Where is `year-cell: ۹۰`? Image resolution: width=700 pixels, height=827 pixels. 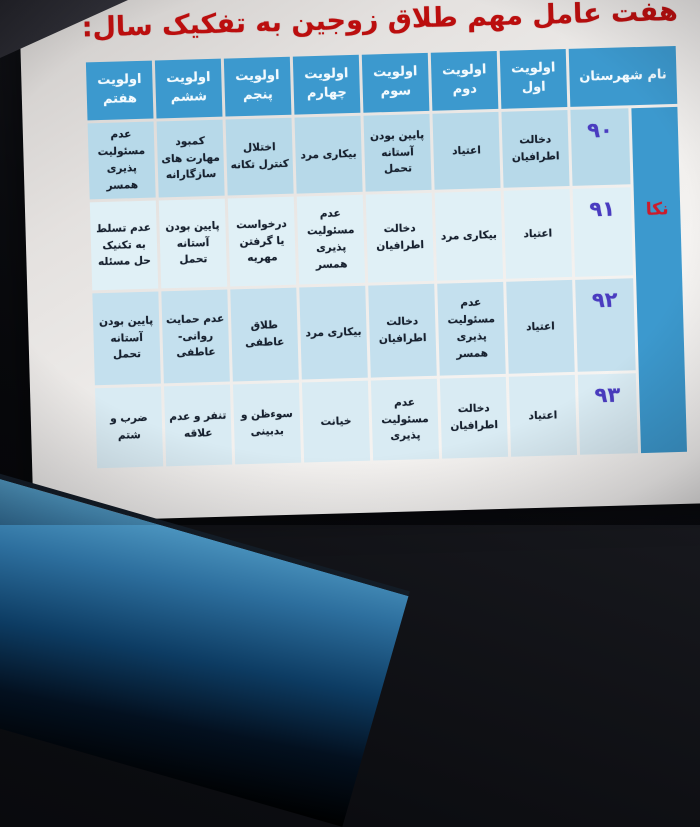 year-cell: ۹۰ is located at coordinates (600, 147).